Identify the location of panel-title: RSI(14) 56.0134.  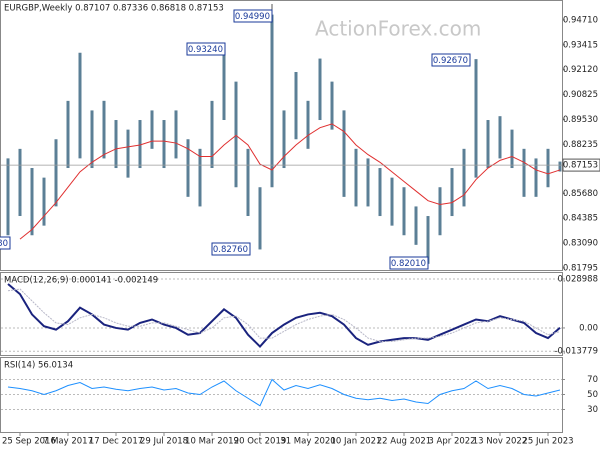
(38, 366).